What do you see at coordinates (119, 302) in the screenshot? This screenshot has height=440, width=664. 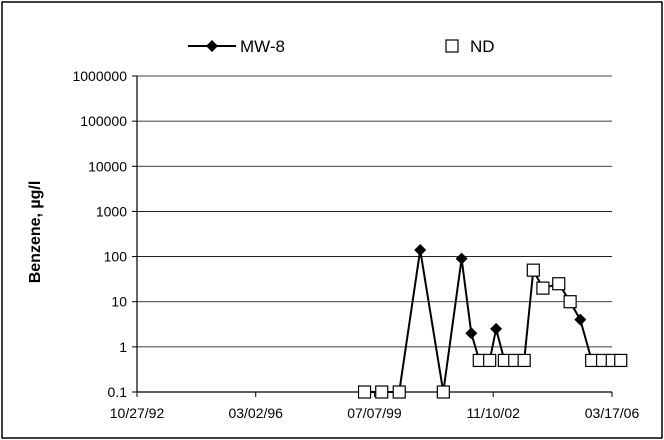 I see `y-tick-label: 10` at bounding box center [119, 302].